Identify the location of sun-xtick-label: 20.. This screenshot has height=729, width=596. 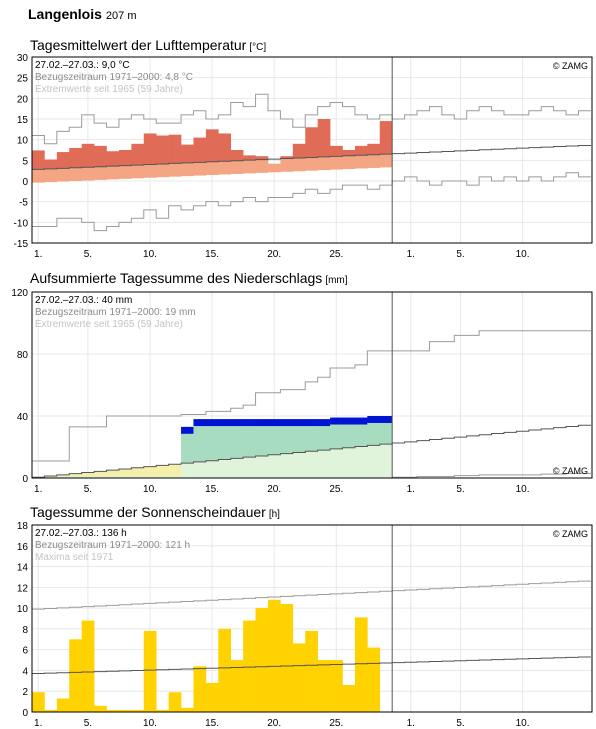
(274, 723).